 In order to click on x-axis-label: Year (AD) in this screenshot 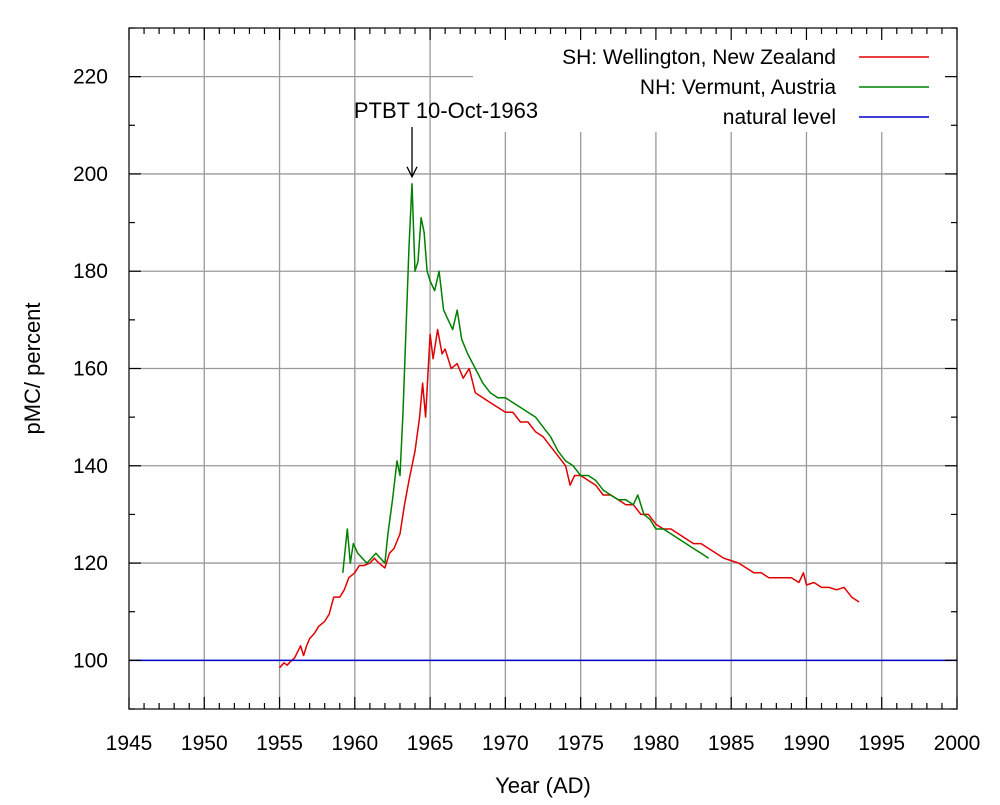, I will do `click(543, 785)`.